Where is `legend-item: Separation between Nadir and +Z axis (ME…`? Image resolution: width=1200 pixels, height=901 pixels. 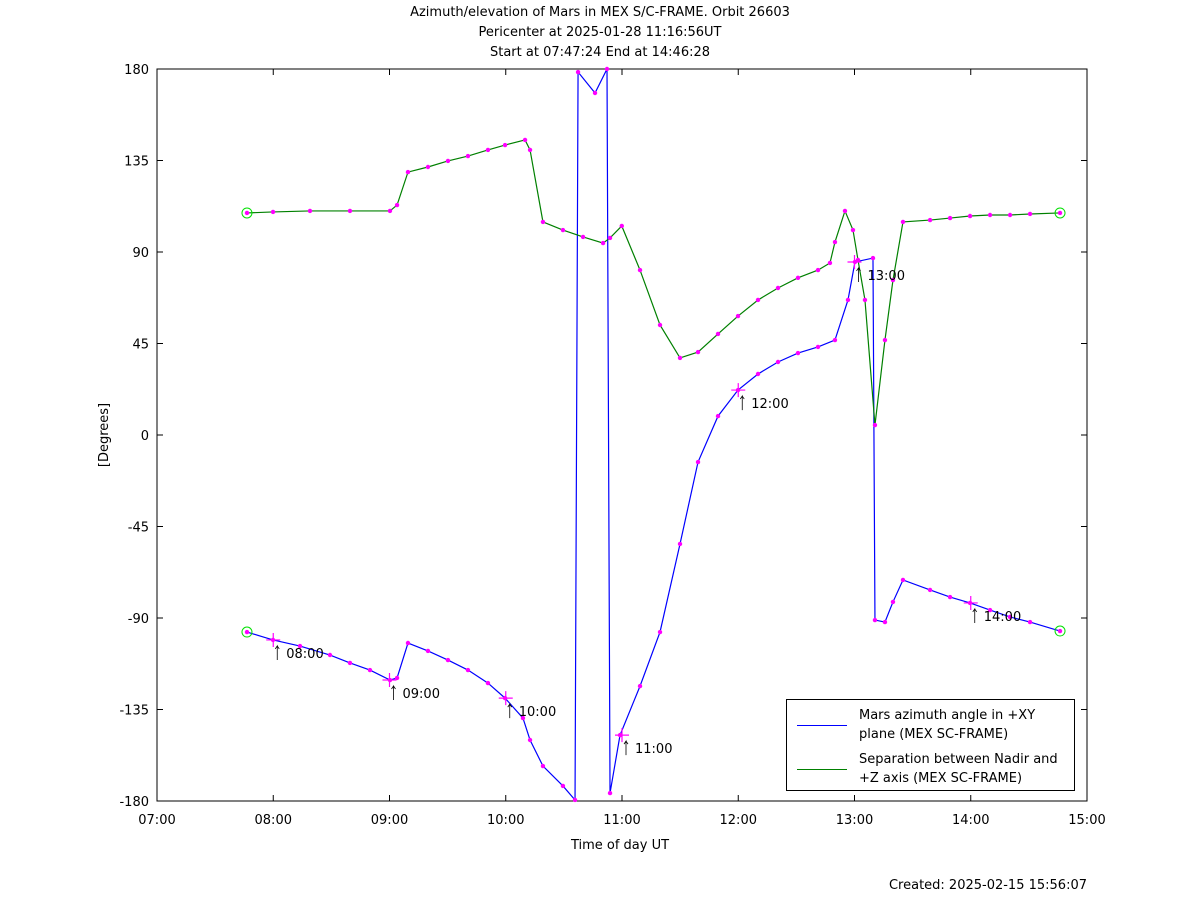 legend-item: Separation between Nadir and +Z axis (ME… is located at coordinates (932, 769).